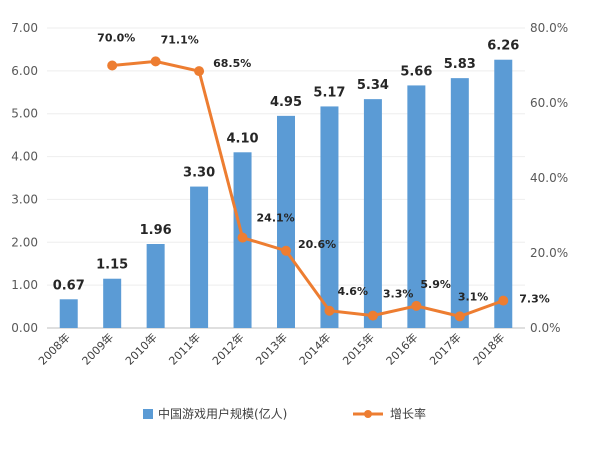 The height and width of the screenshot is (449, 600). What do you see at coordinates (503, 300) in the screenshot?
I see `growth-marker-2018年` at bounding box center [503, 300].